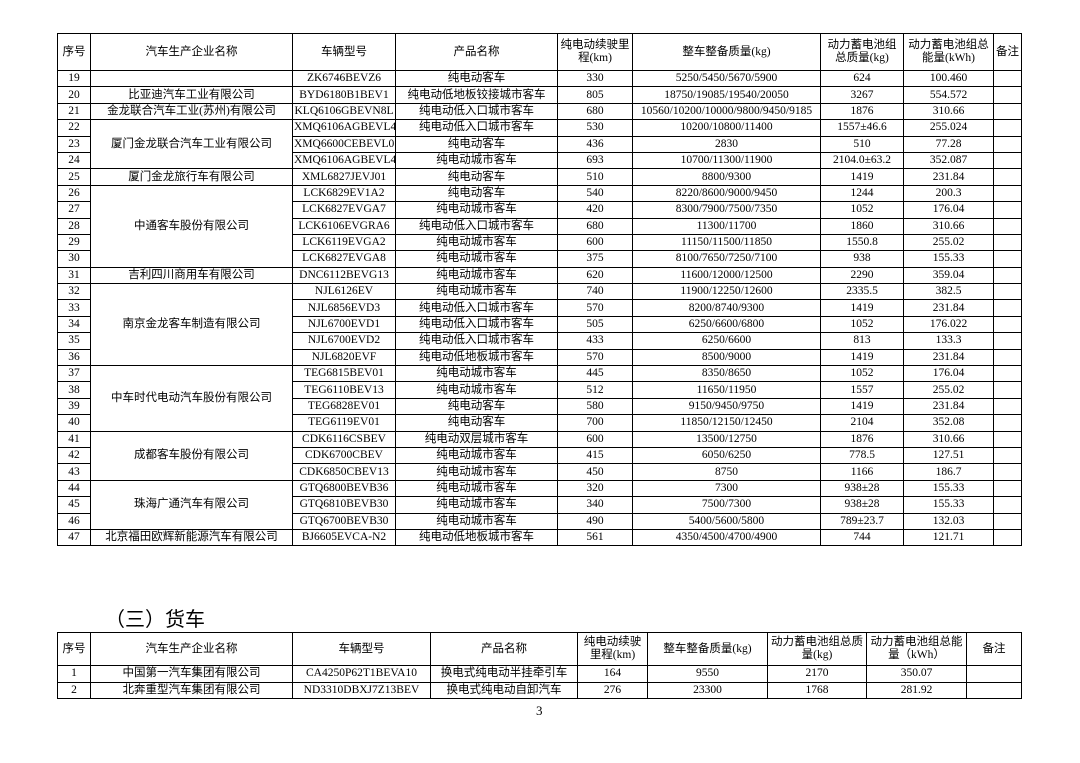 Image resolution: width=1080 pixels, height=763 pixels. What do you see at coordinates (948, 111) in the screenshot?
I see `battery-energy-cell: 310.66` at bounding box center [948, 111].